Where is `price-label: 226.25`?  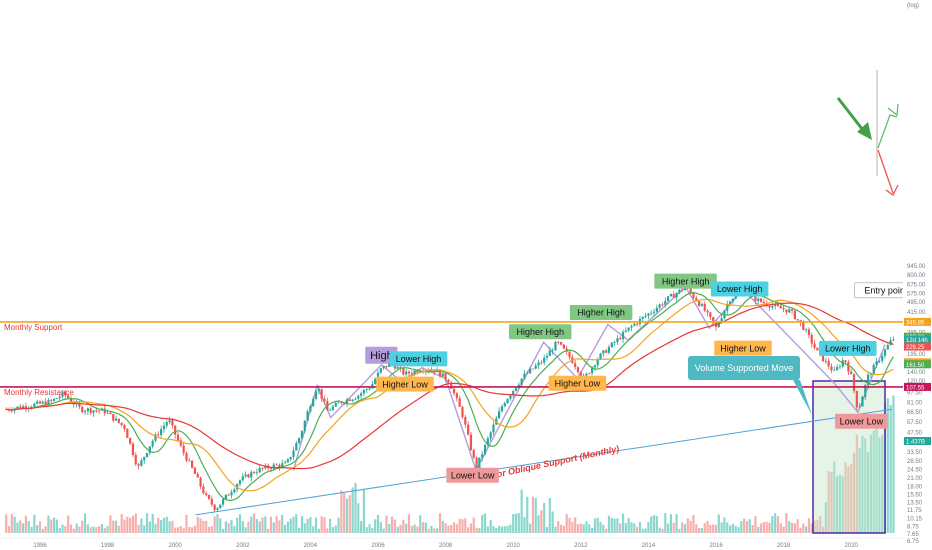
price-label: 226.25 is located at coordinates (915, 348).